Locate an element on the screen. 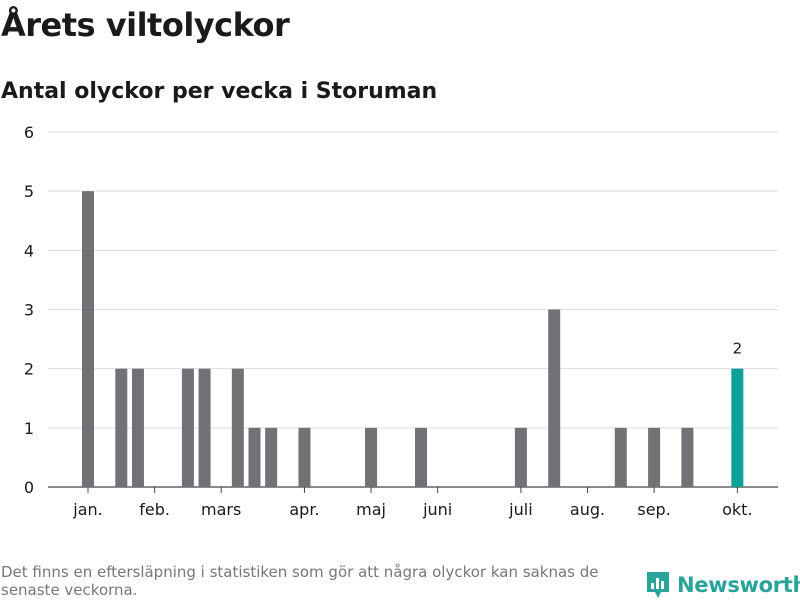  x-tick-label: mars is located at coordinates (221, 509).